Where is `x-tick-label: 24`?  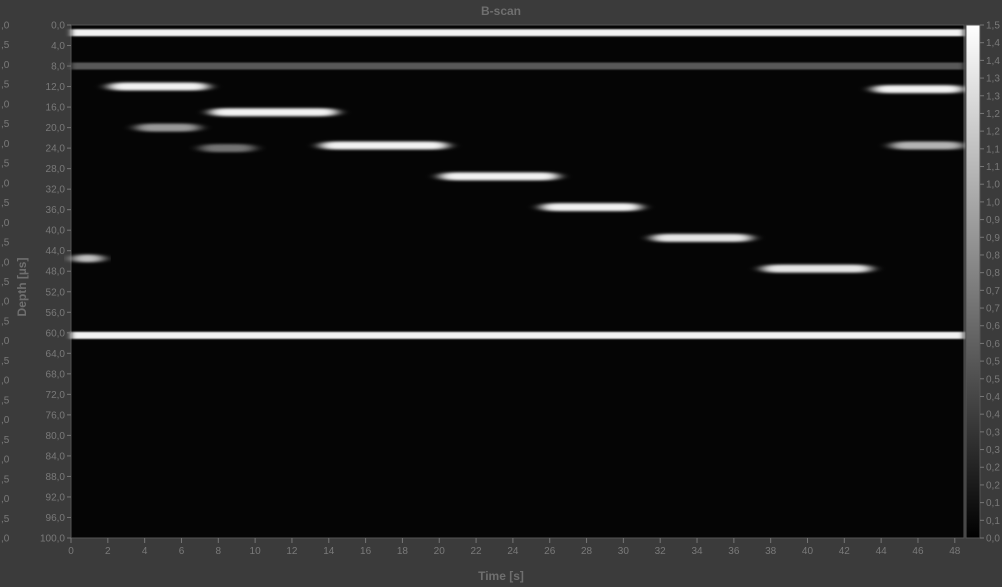
x-tick-label: 24 is located at coordinates (513, 551).